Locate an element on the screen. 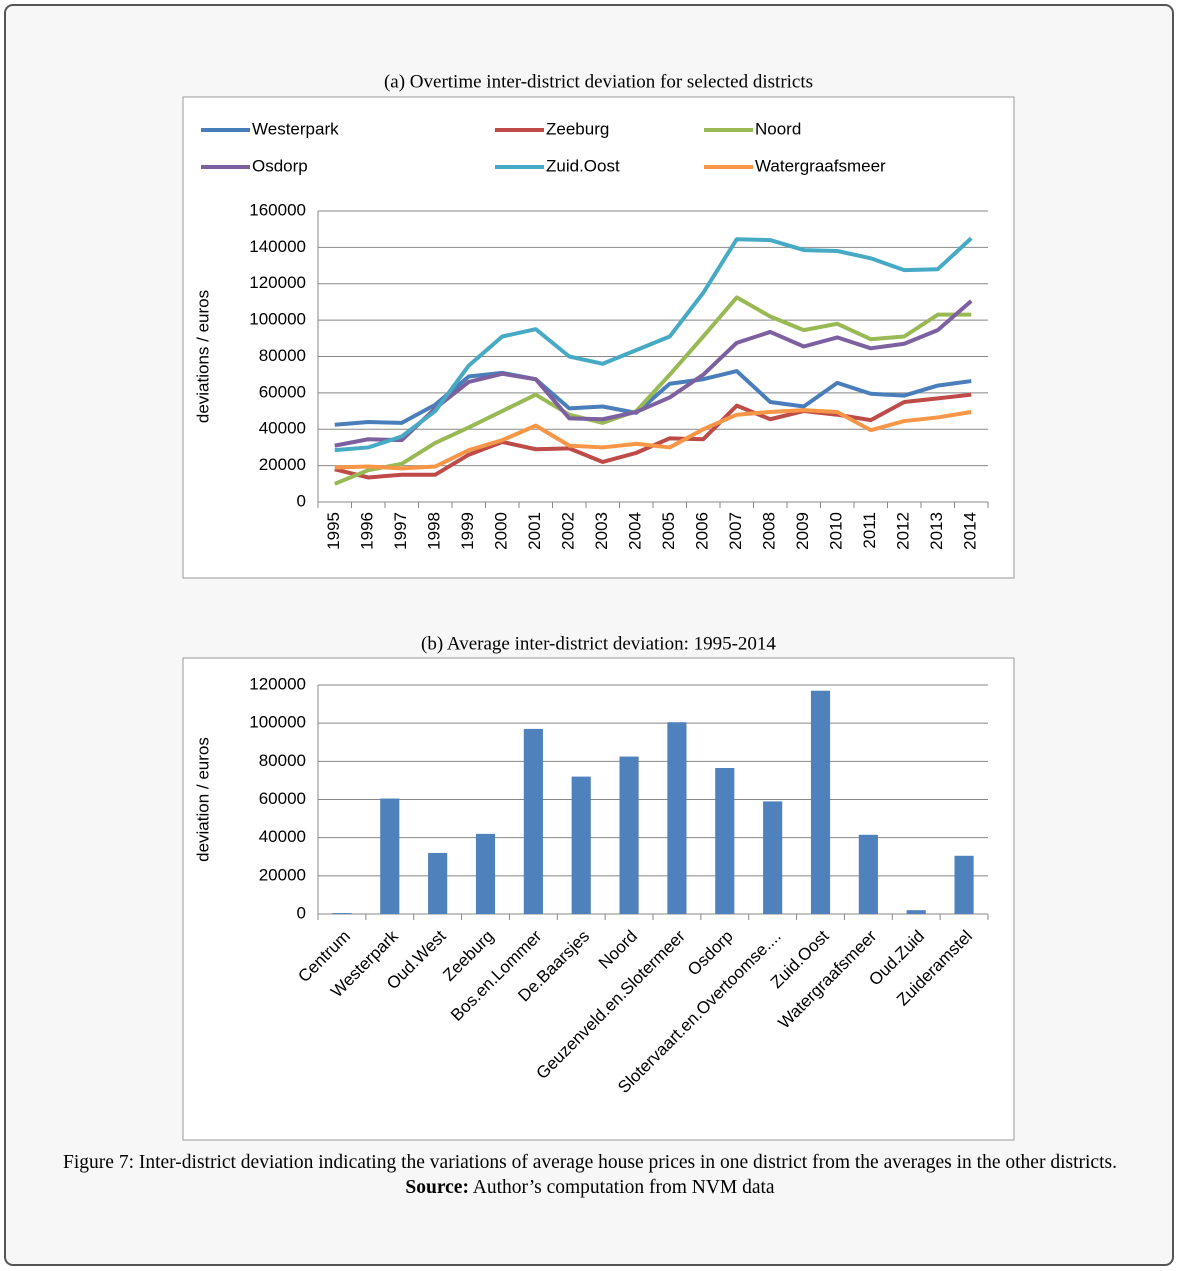 The width and height of the screenshot is (1179, 1271). x-tick-label: 2000 is located at coordinates (501, 531).